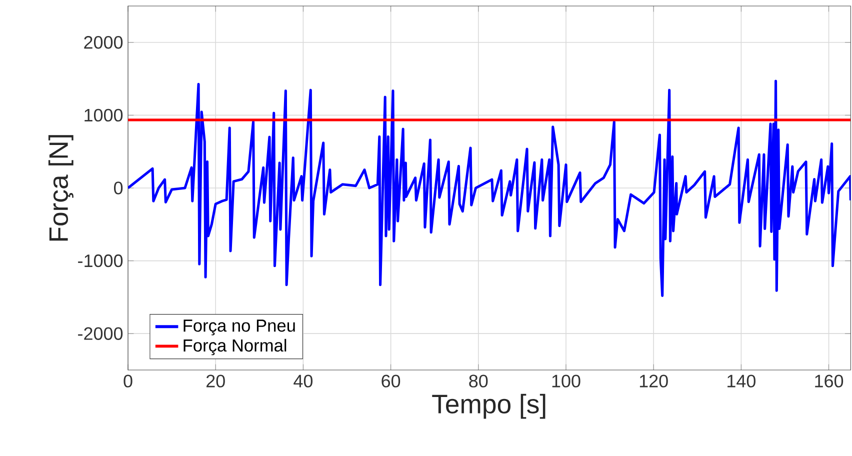  Describe the element at coordinates (489, 406) in the screenshot. I see `x-axis-title: Tempo [s]` at that location.